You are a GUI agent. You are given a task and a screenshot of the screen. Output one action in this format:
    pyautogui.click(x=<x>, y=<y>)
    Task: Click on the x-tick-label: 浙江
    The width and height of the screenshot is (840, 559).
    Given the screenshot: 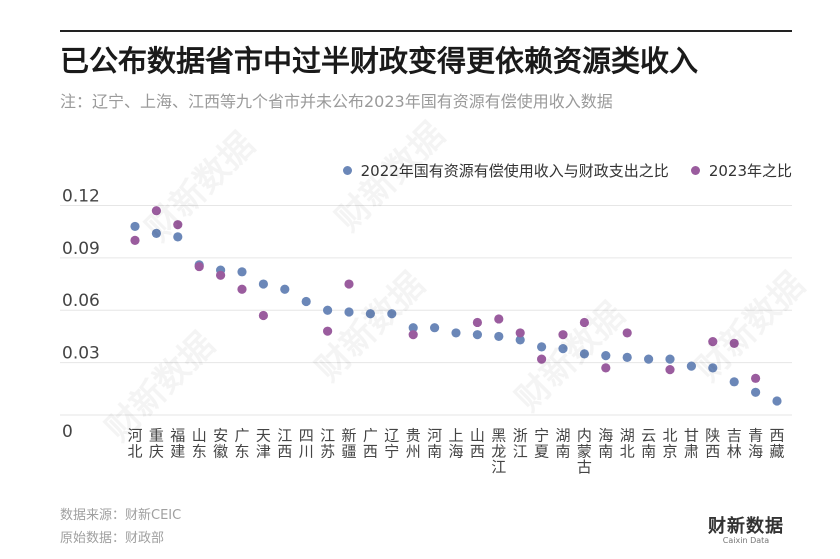 What is the action you would take?
    pyautogui.click(x=520, y=444)
    